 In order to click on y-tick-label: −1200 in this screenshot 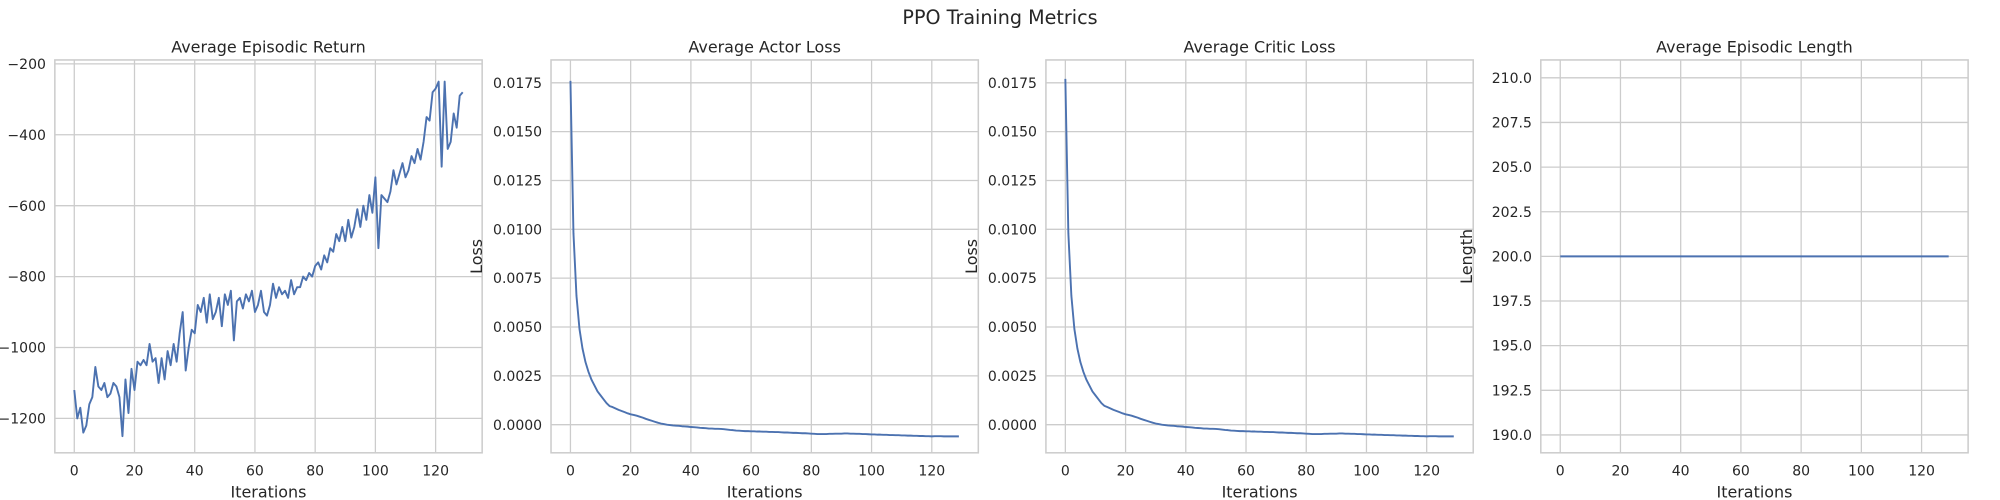, I will do `click(23, 420)`.